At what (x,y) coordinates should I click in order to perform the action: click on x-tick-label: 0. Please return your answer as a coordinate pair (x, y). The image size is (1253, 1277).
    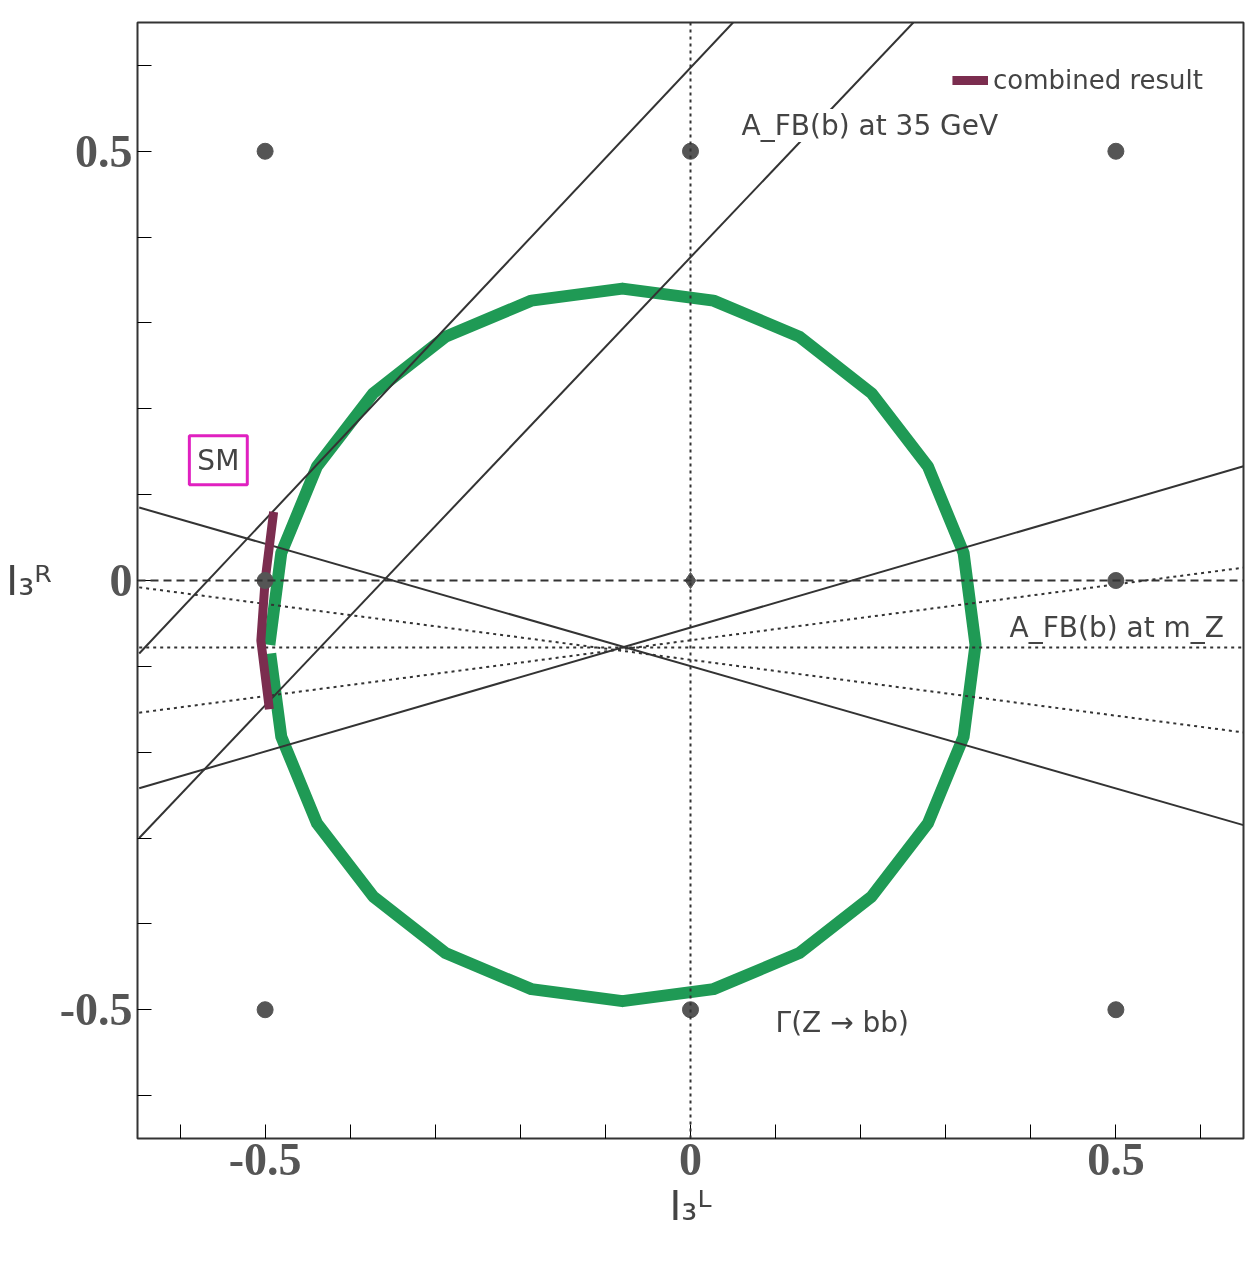
    Looking at the image, I should click on (690, 1159).